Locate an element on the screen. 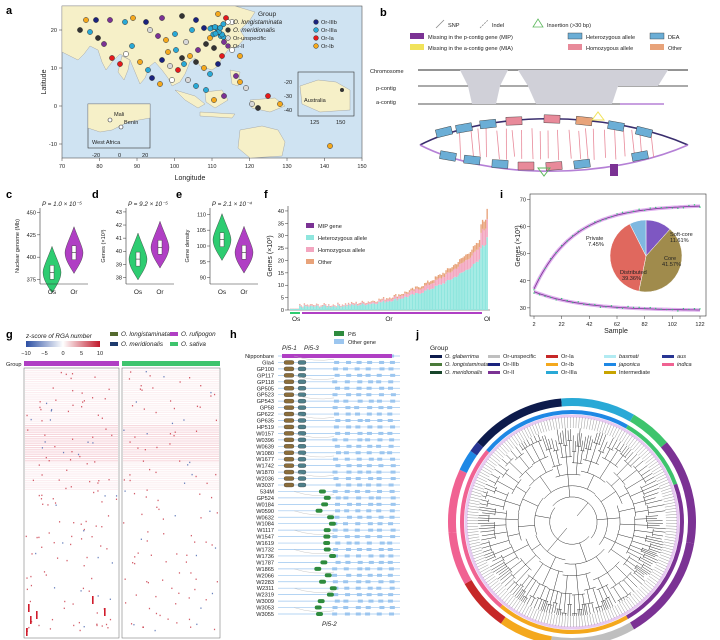 The height and width of the screenshot is (640, 720). violin-tick-label: 42 is located at coordinates (119, 226).